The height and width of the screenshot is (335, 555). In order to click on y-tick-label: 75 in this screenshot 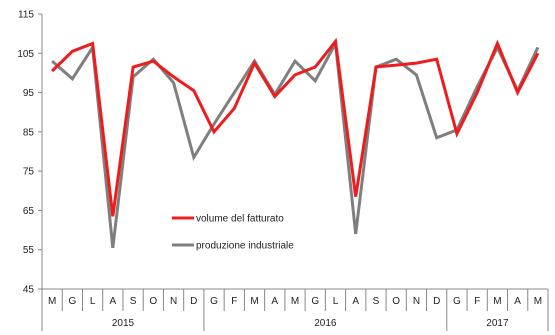, I will do `click(29, 172)`.